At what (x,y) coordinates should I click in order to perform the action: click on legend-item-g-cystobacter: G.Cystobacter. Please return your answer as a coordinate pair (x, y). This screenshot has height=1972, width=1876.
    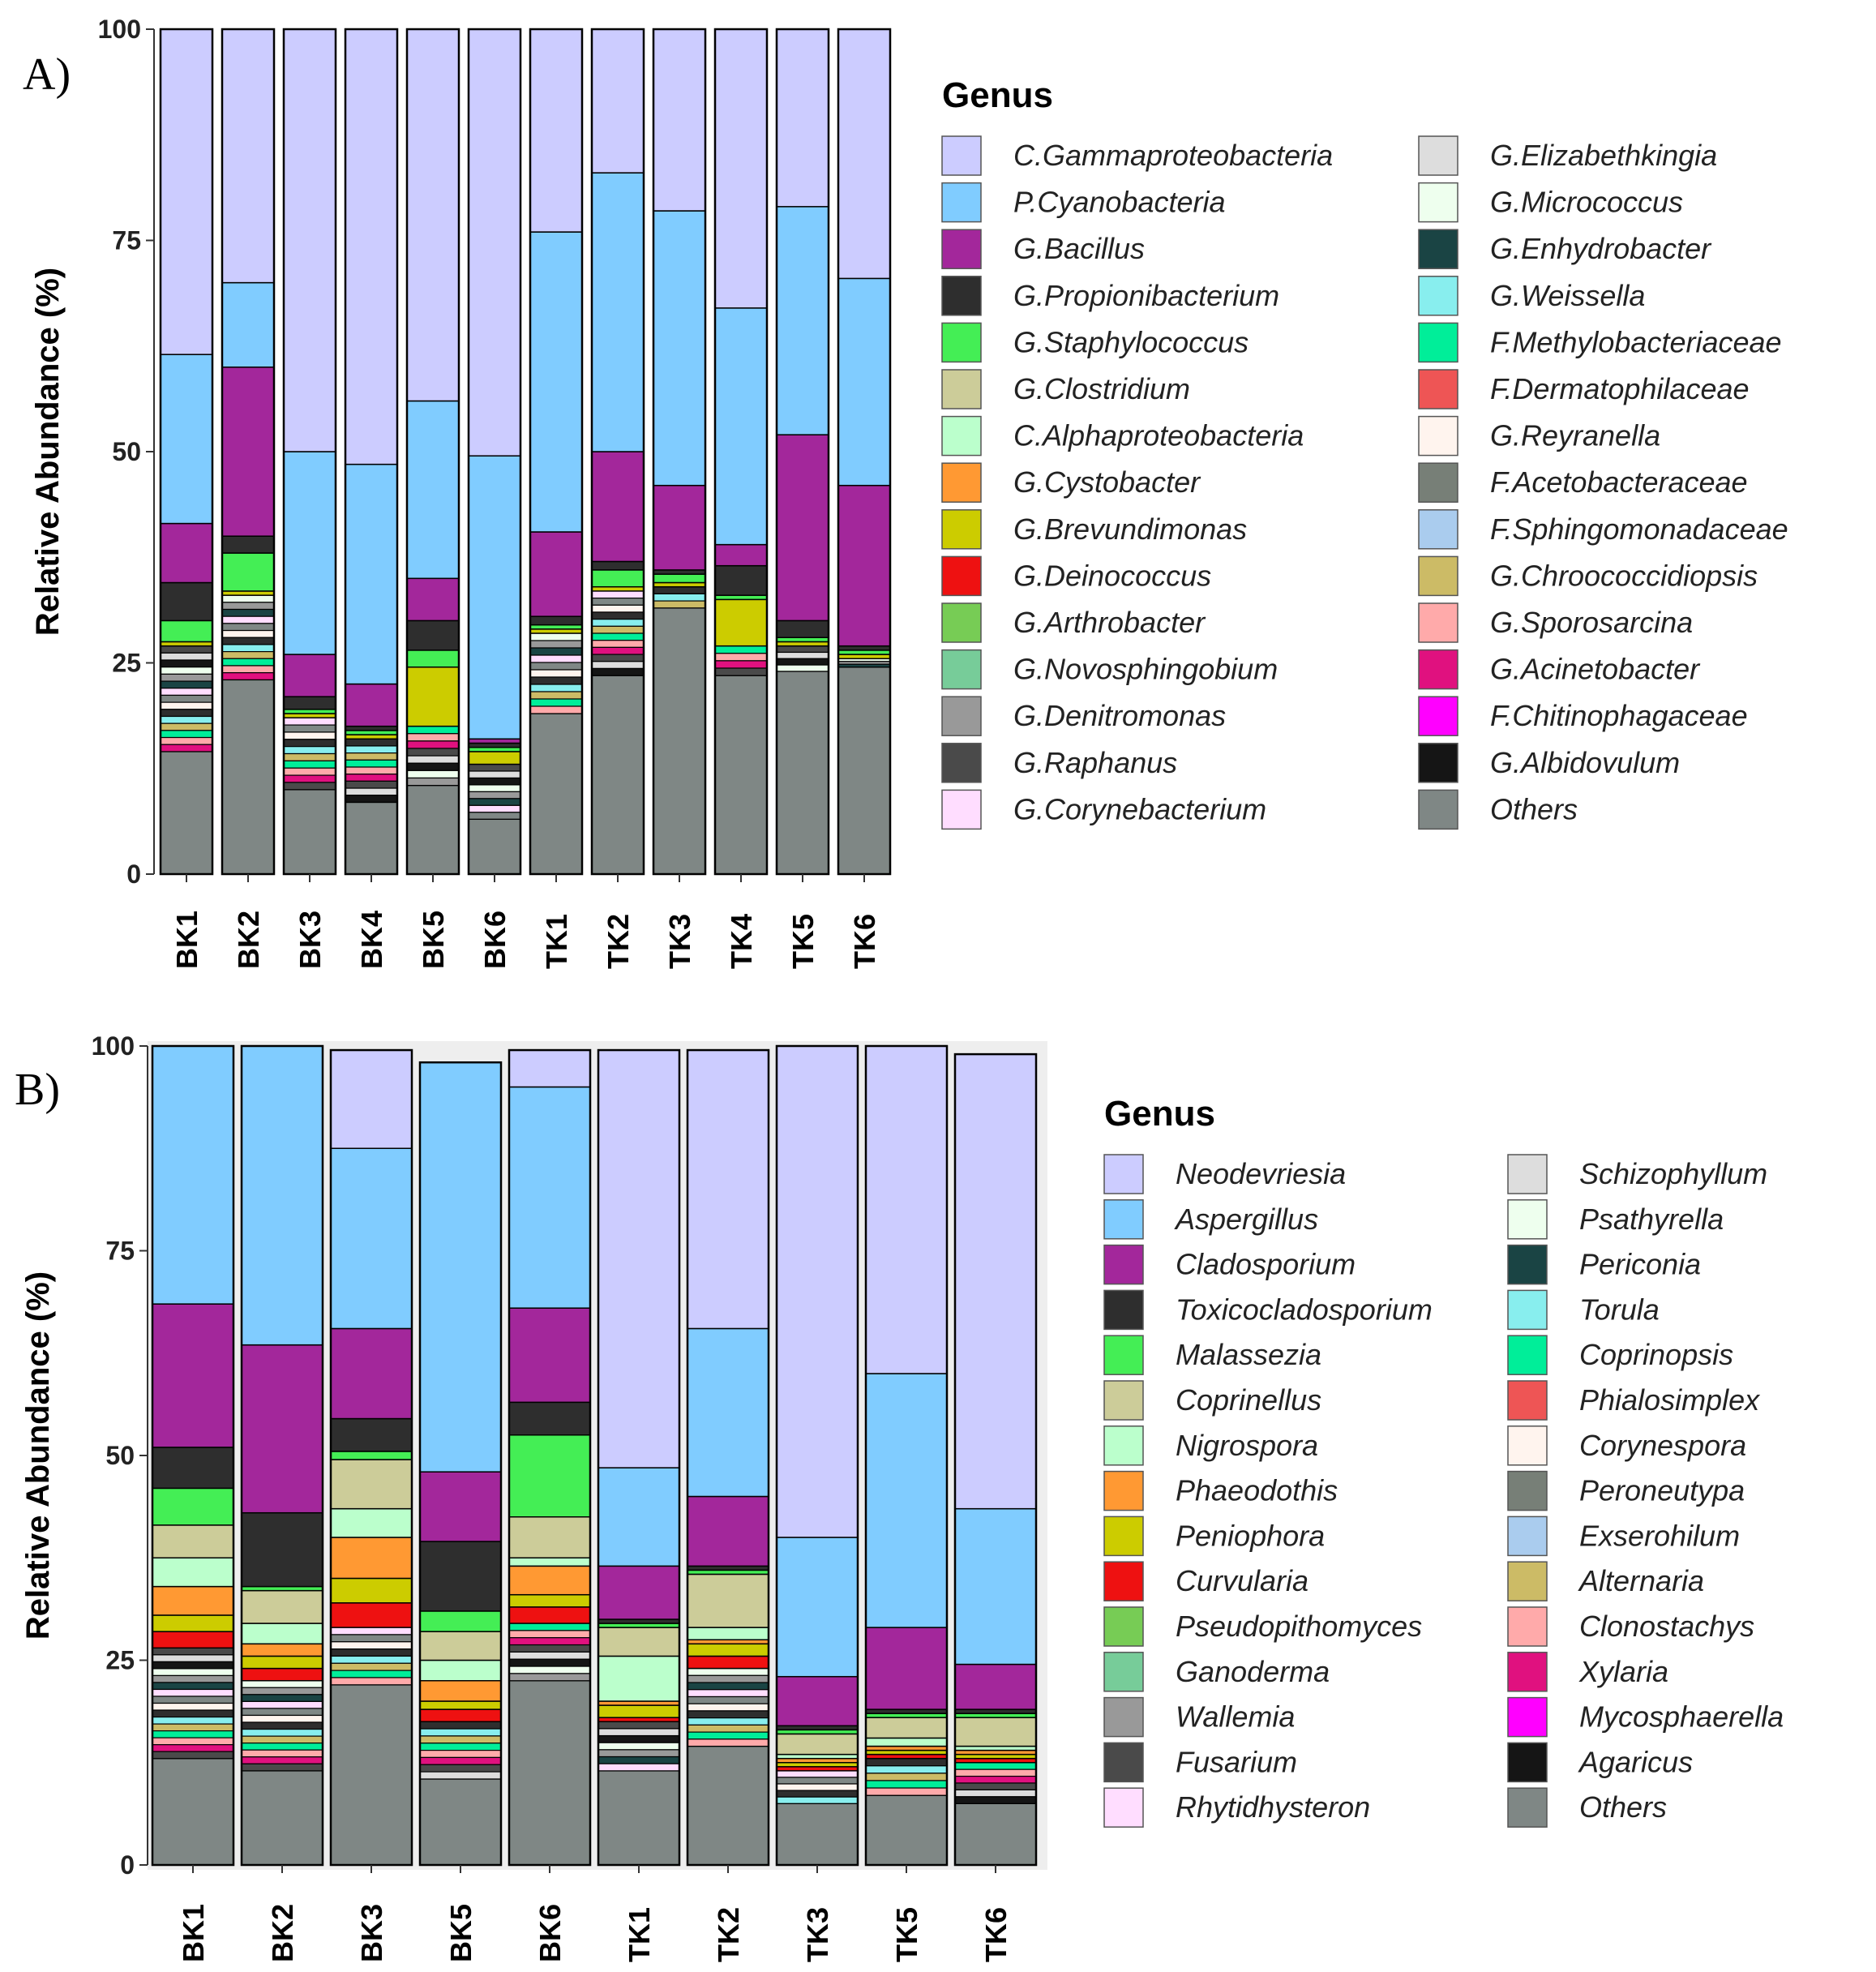
    Looking at the image, I should click on (1071, 482).